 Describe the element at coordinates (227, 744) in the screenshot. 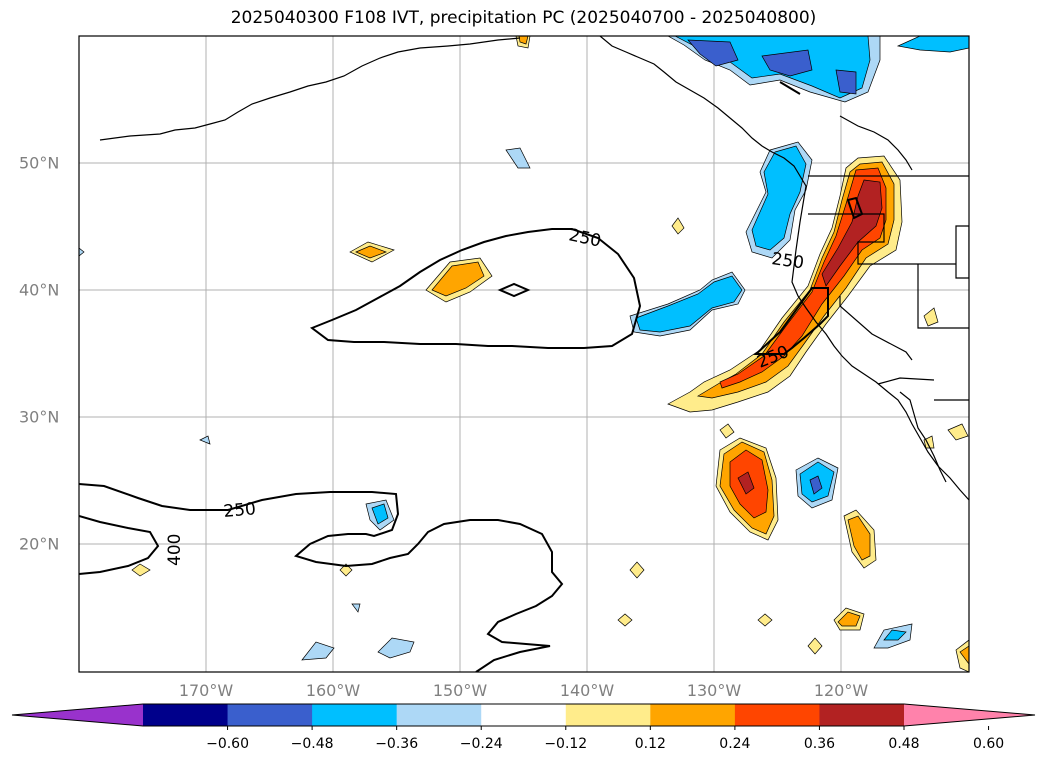

I see `colorbar-tick-label: −0.60` at that location.